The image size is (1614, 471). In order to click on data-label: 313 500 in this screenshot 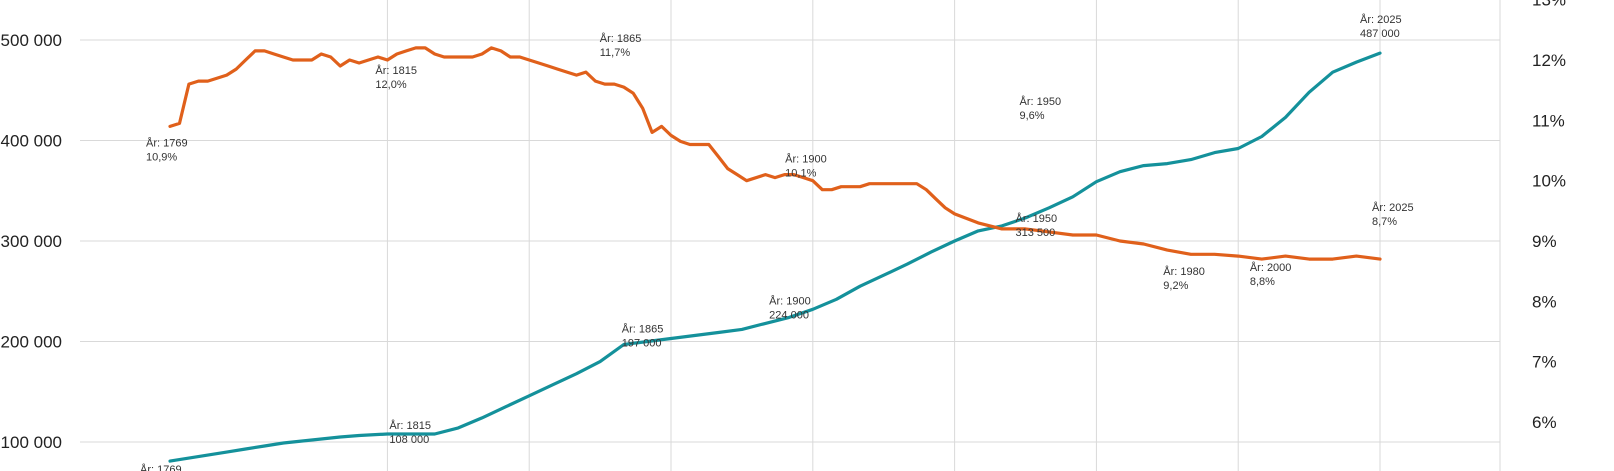, I will do `click(1036, 233)`.